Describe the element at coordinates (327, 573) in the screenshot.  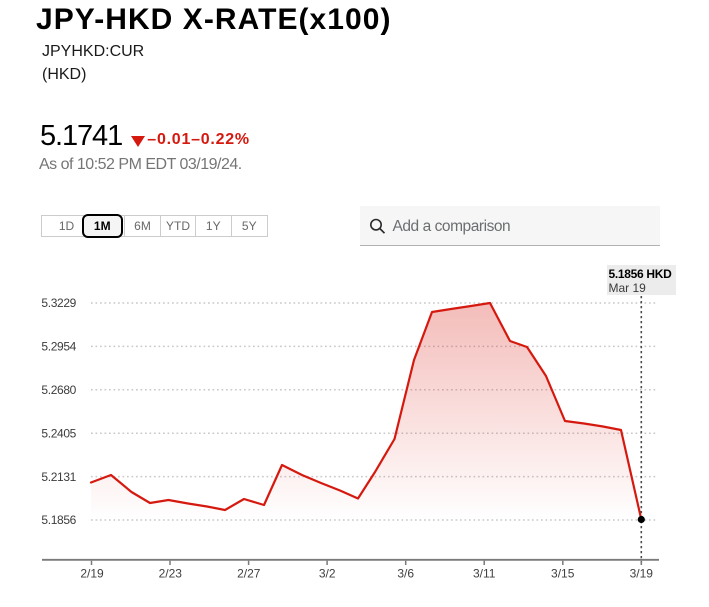
I see `svg-text: 3/2` at that location.